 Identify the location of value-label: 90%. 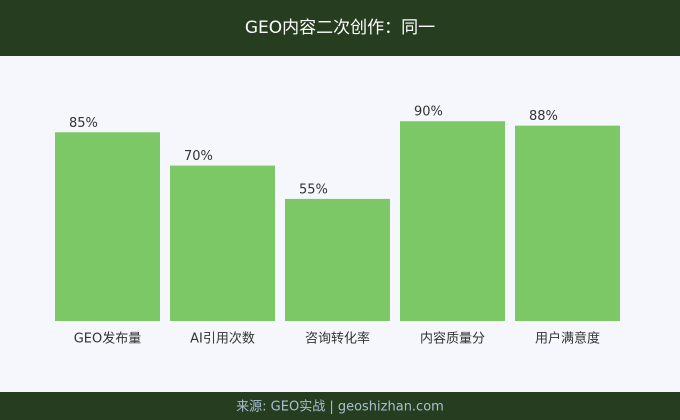
(428, 112).